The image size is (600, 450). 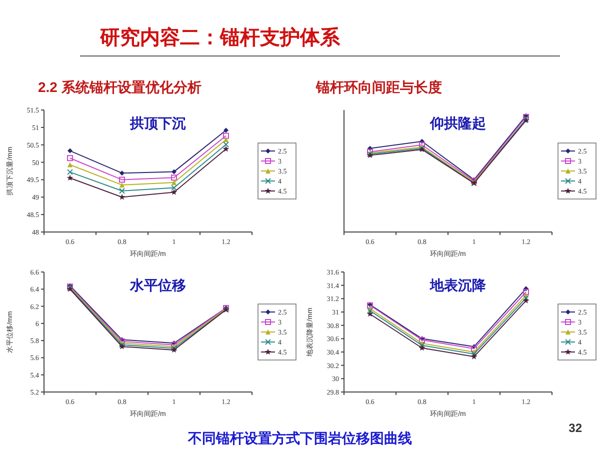 I want to click on chart-title: 水平位移, so click(x=157, y=285).